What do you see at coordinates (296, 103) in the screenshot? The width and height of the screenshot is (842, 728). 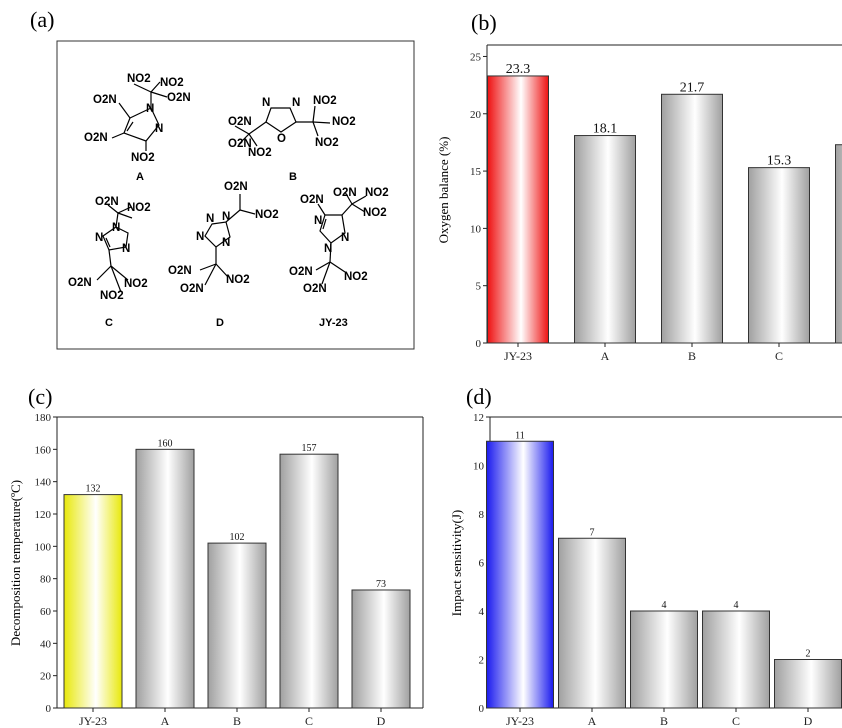 I see `mol-b-group-2: N` at bounding box center [296, 103].